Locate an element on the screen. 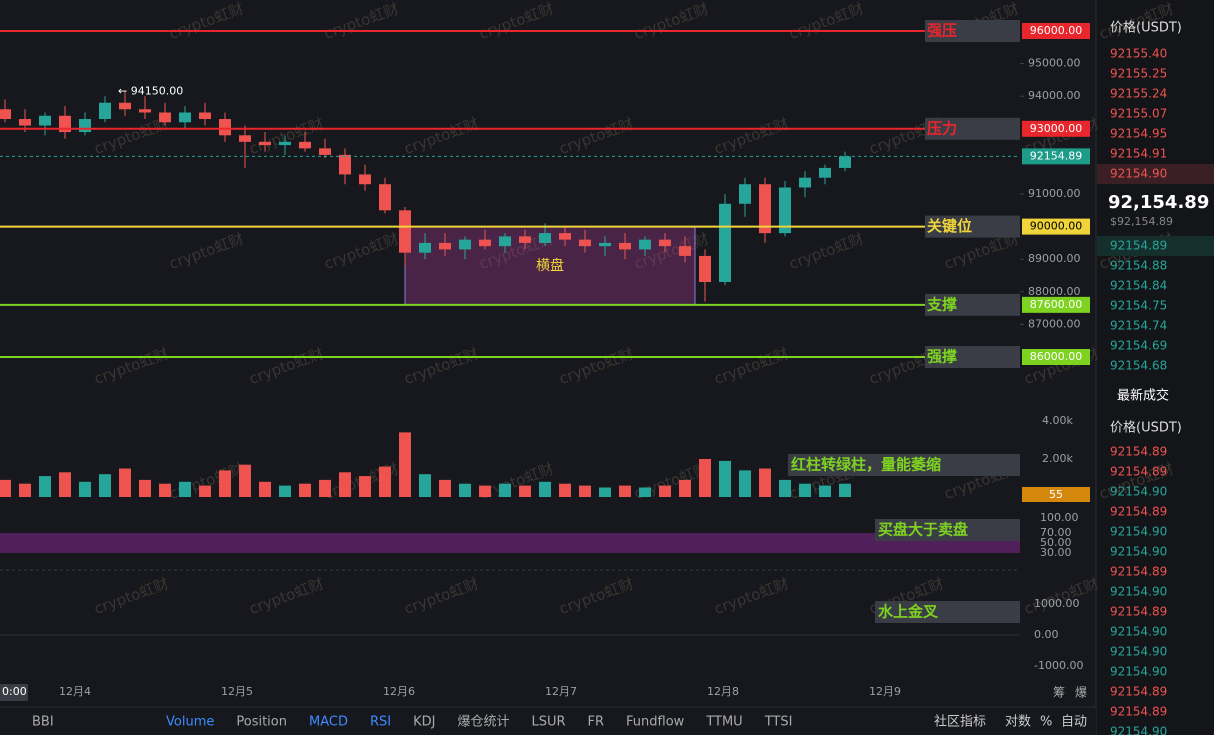 Image resolution: width=1214 pixels, height=735 pixels. level-name: 压力 is located at coordinates (942, 128).